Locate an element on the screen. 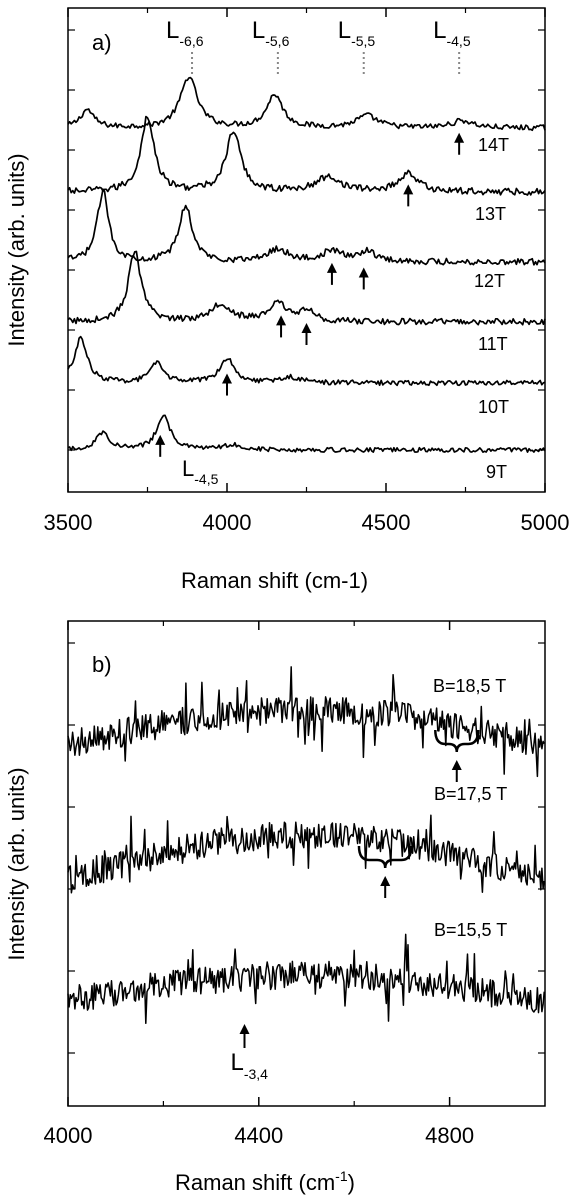 Image resolution: width=581 pixels, height=1199 pixels. panel-b-x-tick-label: 4000 is located at coordinates (68, 1135).